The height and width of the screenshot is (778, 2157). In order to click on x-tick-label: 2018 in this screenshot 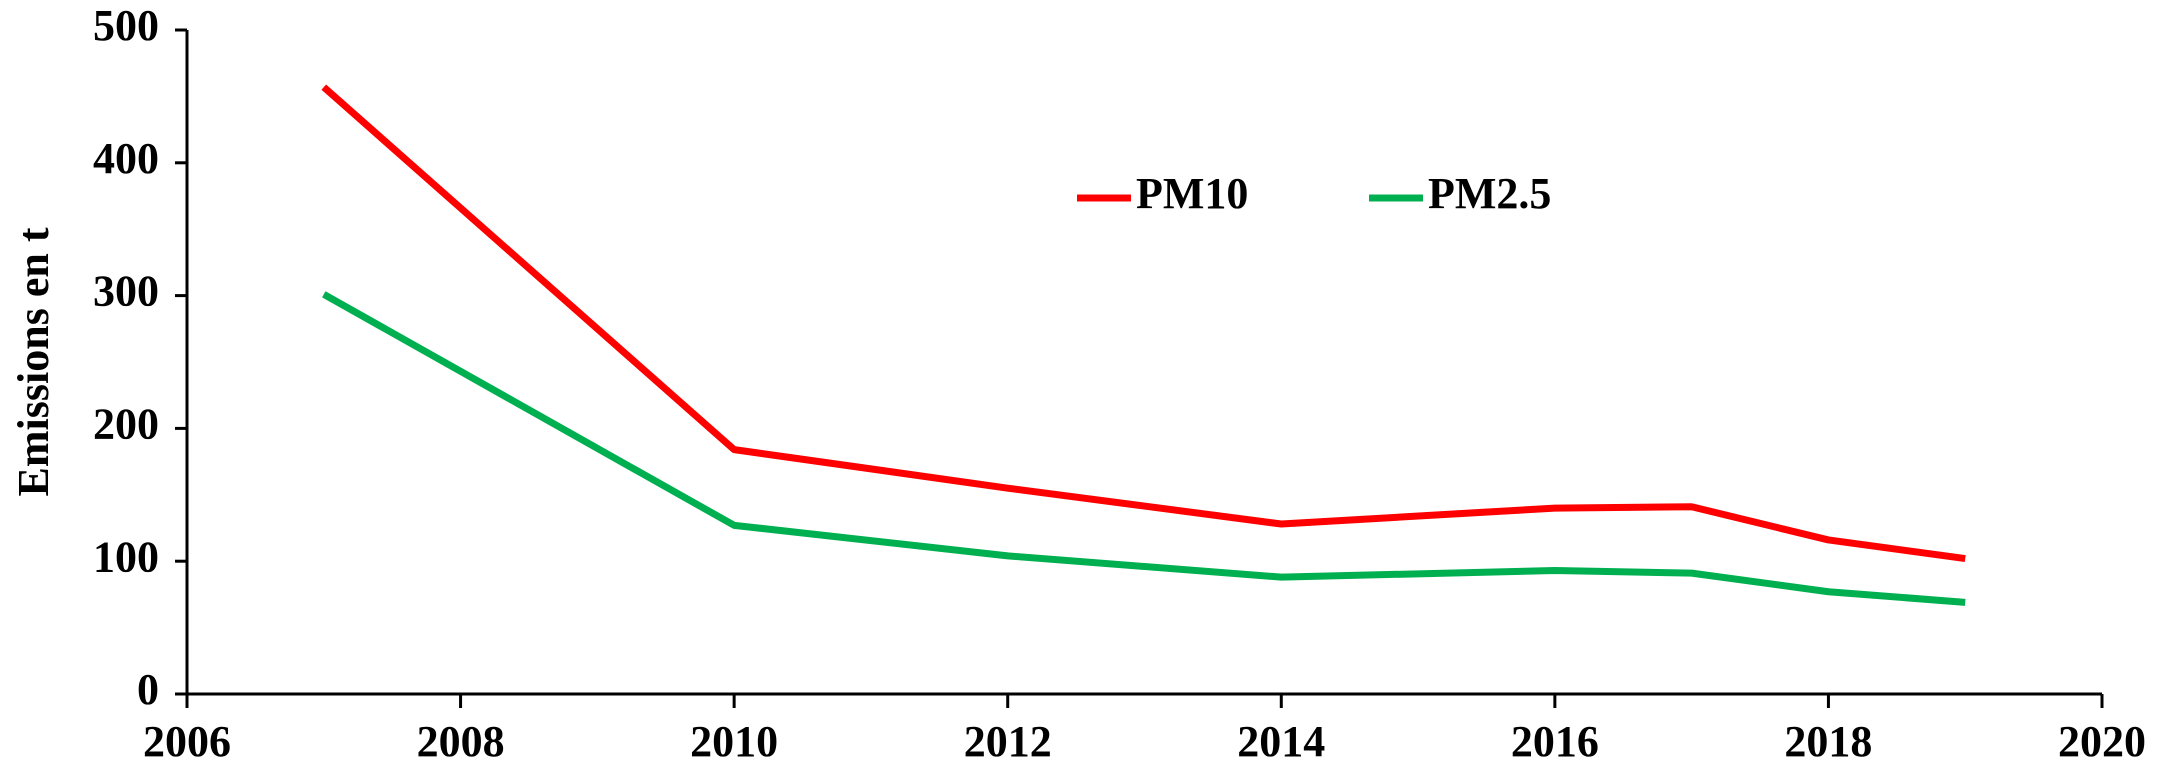, I will do `click(1828, 741)`.